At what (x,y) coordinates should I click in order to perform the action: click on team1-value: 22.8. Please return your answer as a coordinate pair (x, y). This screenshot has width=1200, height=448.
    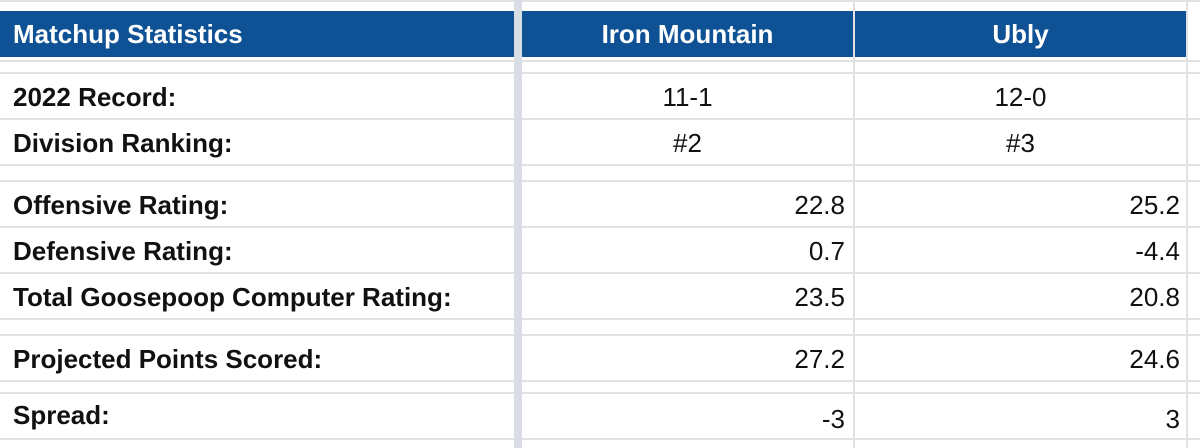
    Looking at the image, I should click on (819, 205).